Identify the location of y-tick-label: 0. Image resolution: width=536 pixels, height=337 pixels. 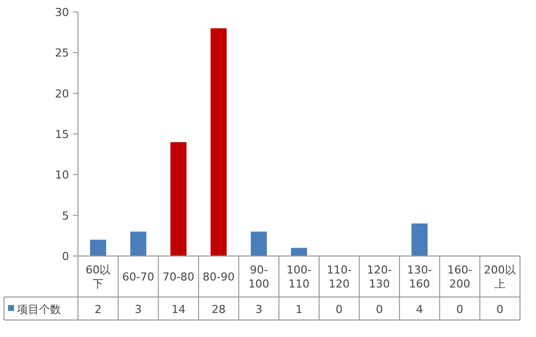
(65, 256).